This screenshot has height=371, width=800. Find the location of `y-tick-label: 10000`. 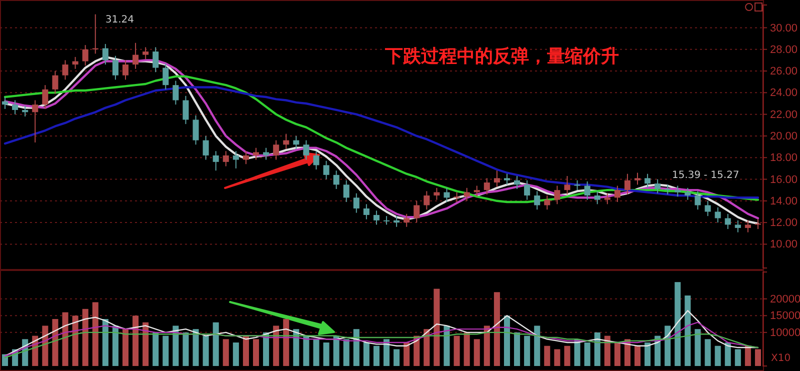

y-tick-label: 10000 is located at coordinates (785, 332).